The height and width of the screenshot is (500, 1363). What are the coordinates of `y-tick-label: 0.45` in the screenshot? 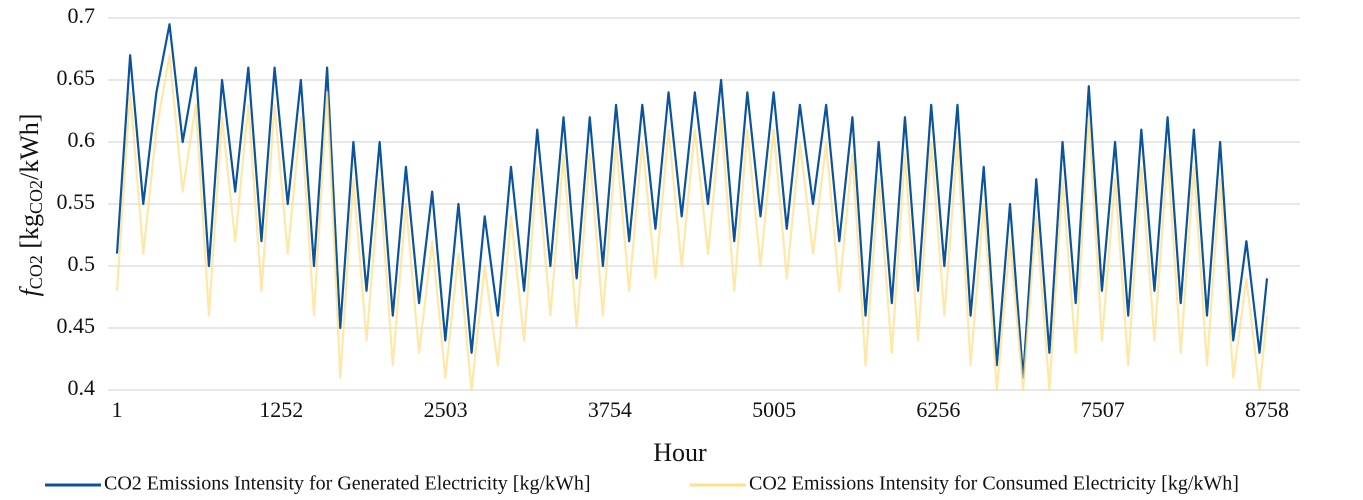 It's located at (76, 325).